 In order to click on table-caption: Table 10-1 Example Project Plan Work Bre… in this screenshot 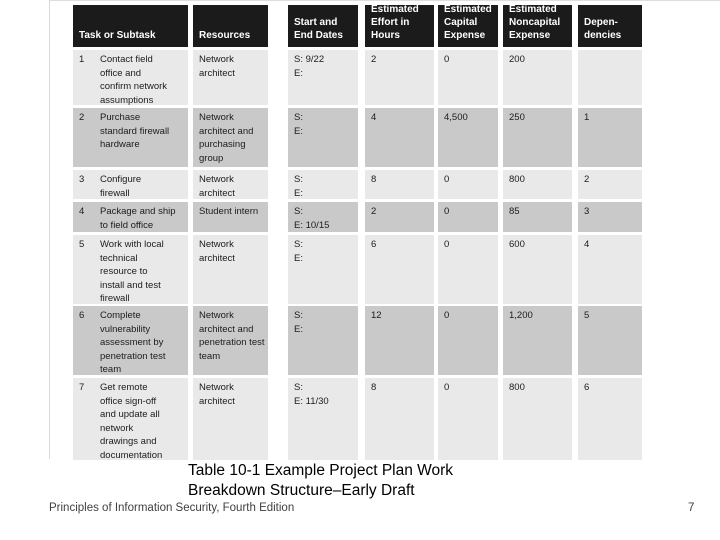, I will do `click(388, 481)`.